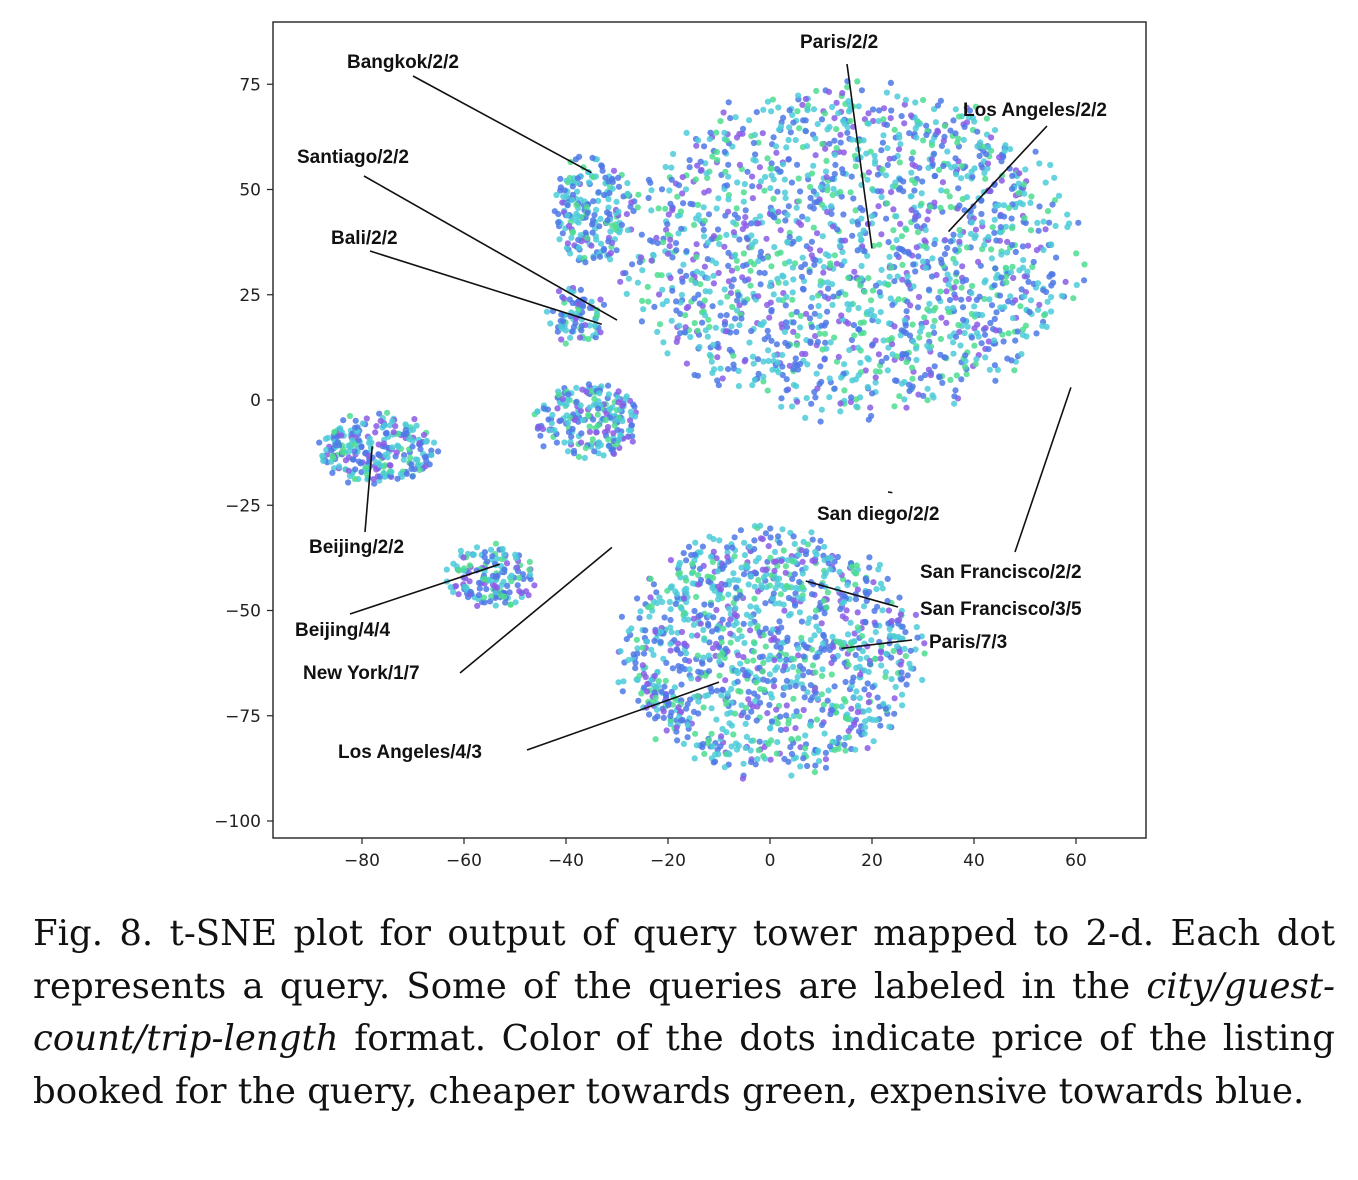 The height and width of the screenshot is (1180, 1358). I want to click on x-tick-label: −80, so click(362, 861).